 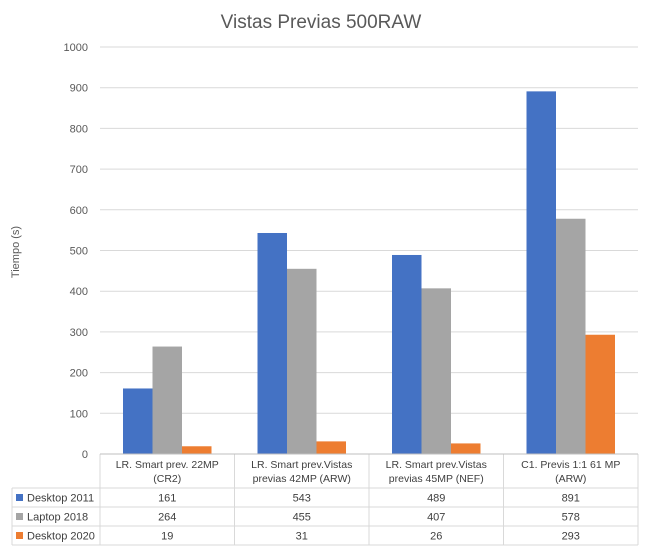 What do you see at coordinates (79, 414) in the screenshot?
I see `y-tick-label: 100` at bounding box center [79, 414].